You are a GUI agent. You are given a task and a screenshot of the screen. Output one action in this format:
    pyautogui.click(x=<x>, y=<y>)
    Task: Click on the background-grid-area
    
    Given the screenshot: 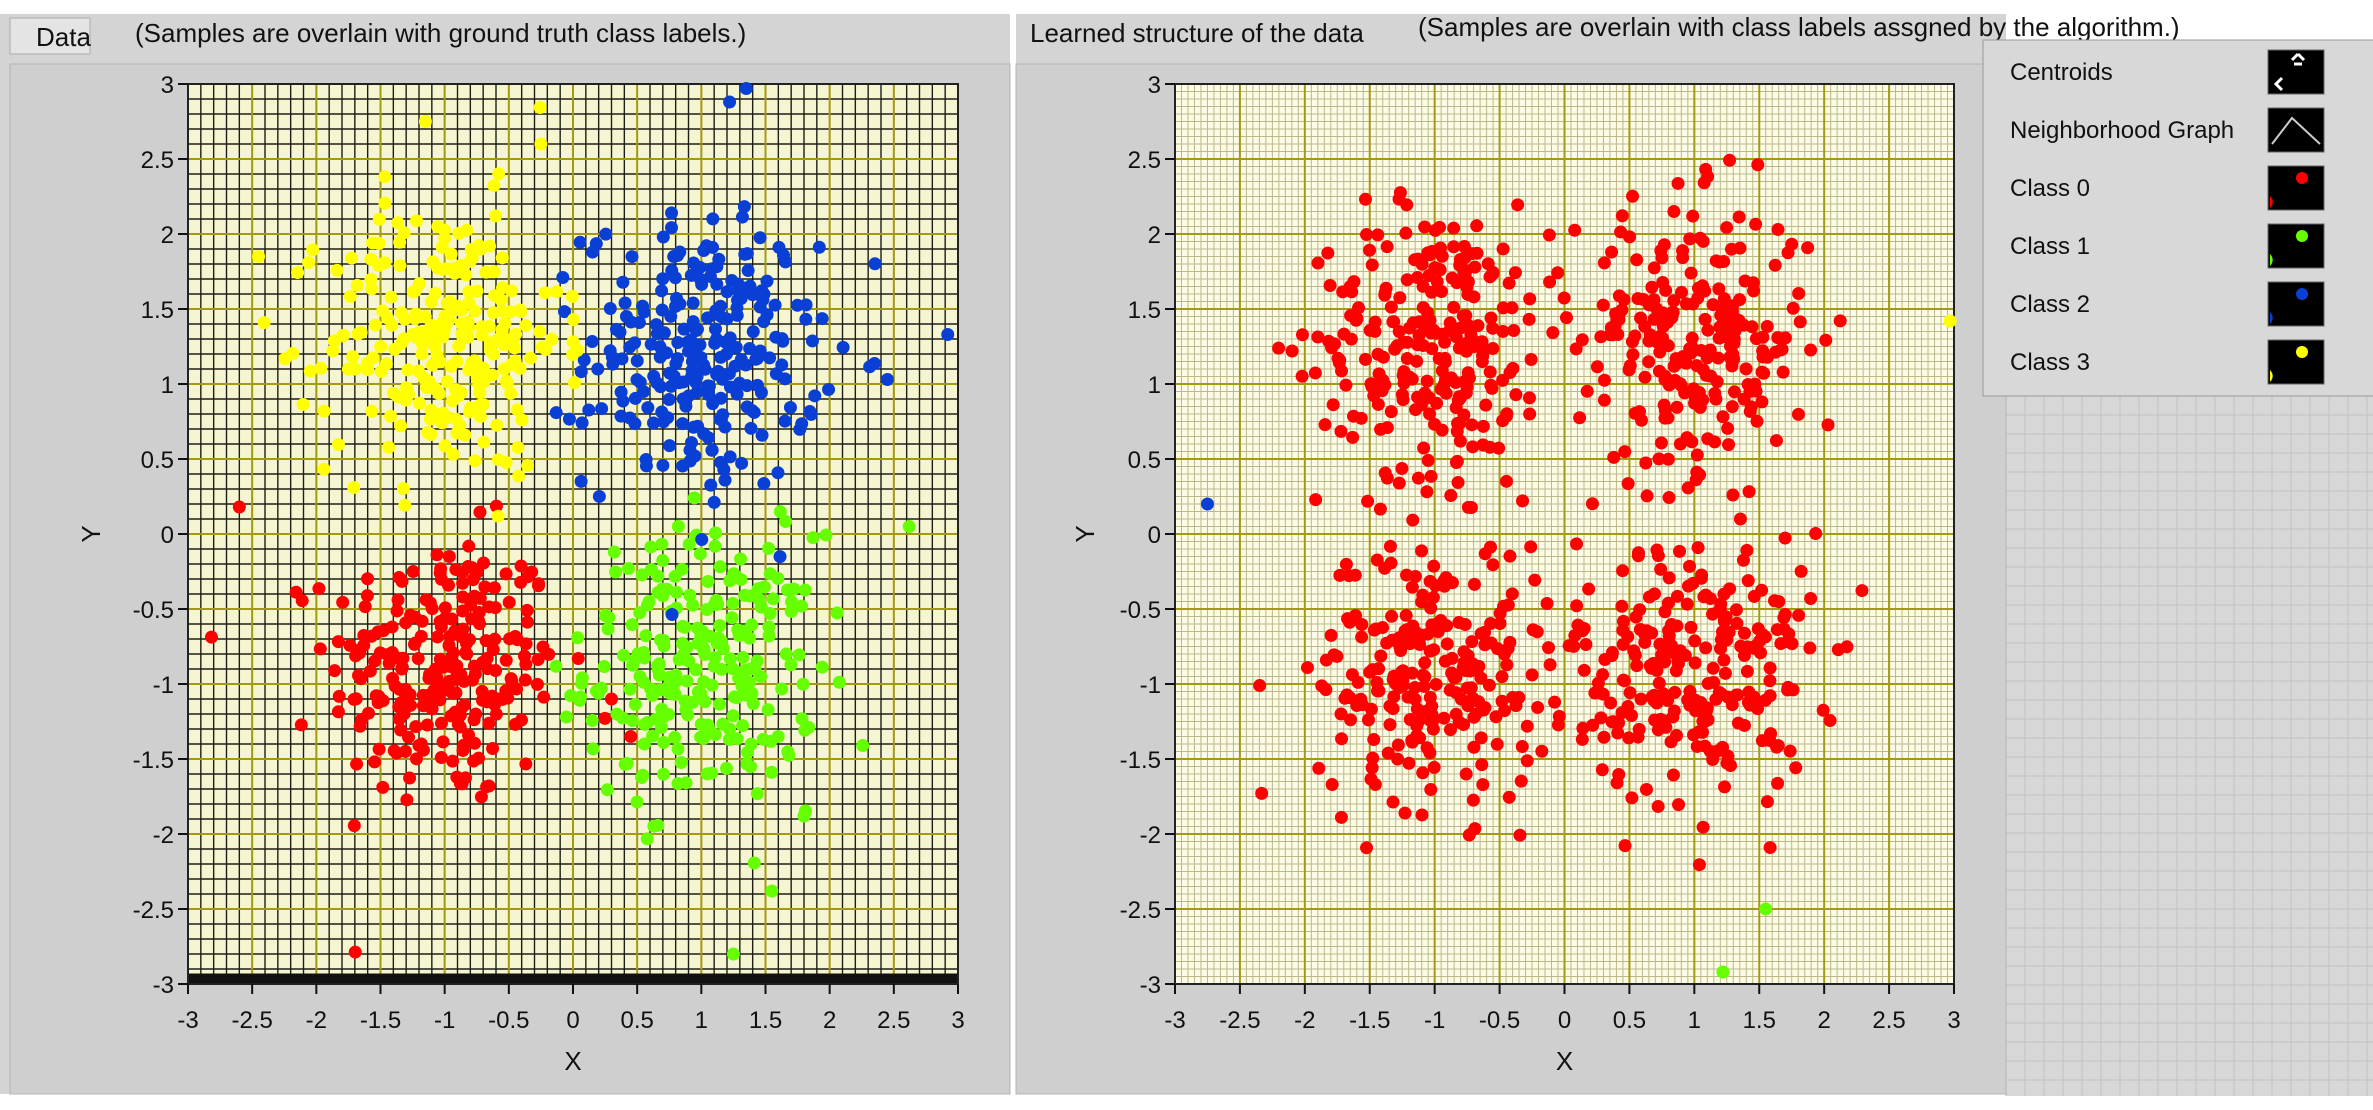 What is the action you would take?
    pyautogui.click(x=2189, y=745)
    